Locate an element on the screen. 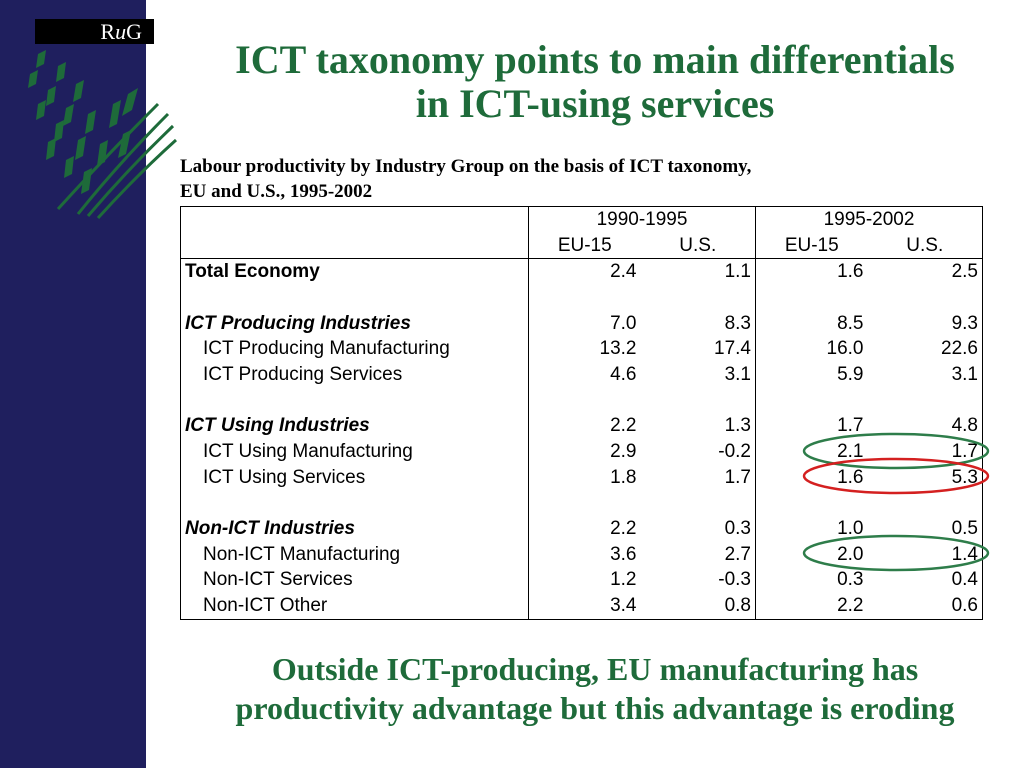  value-cell: 2.5 is located at coordinates (925, 272).